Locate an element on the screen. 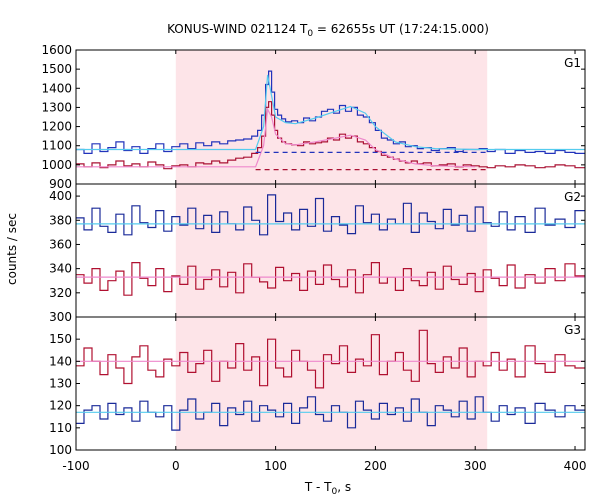 The height and width of the screenshot is (500, 600). G1-ytick-label: 1500 is located at coordinates (56, 69).